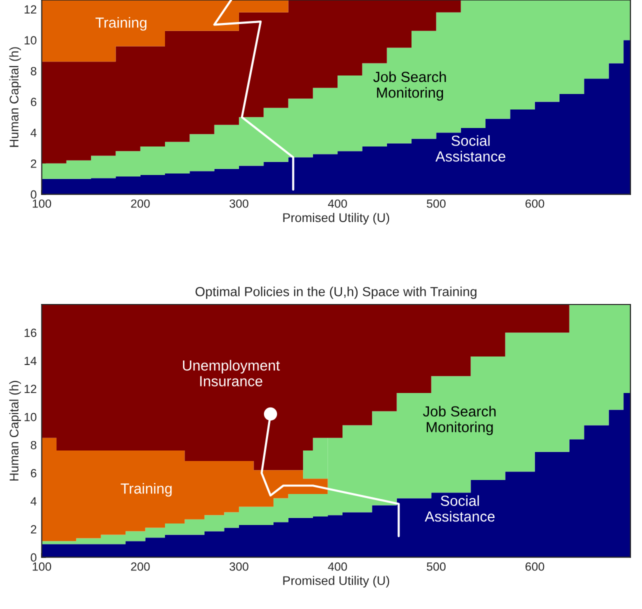 This screenshot has height=609, width=642. What do you see at coordinates (231, 373) in the screenshot?
I see `series-label: Unemployment Insurance` at bounding box center [231, 373].